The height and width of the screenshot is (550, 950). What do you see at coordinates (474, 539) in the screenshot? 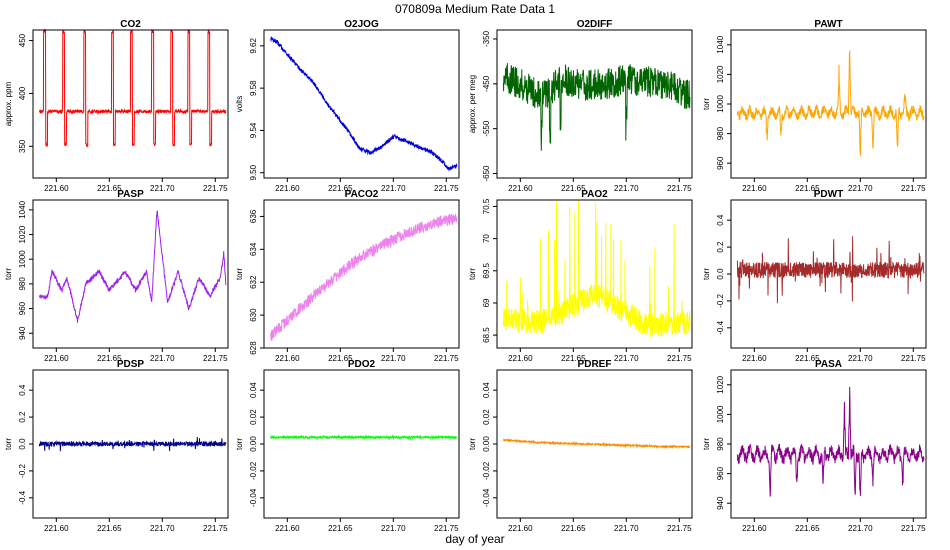
I see `figure-xlabel: day of year` at bounding box center [474, 539].